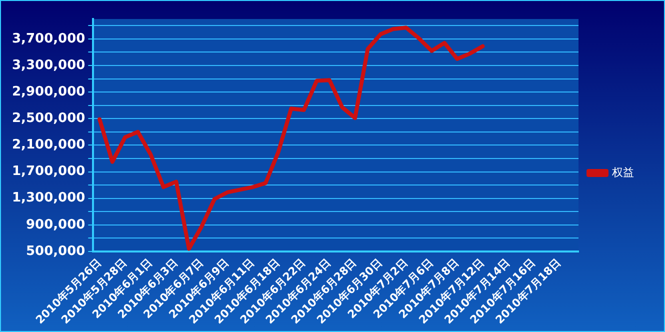 The image size is (665, 332). Describe the element at coordinates (49, 198) in the screenshot. I see `y-tick-label: 1,300,000` at that location.